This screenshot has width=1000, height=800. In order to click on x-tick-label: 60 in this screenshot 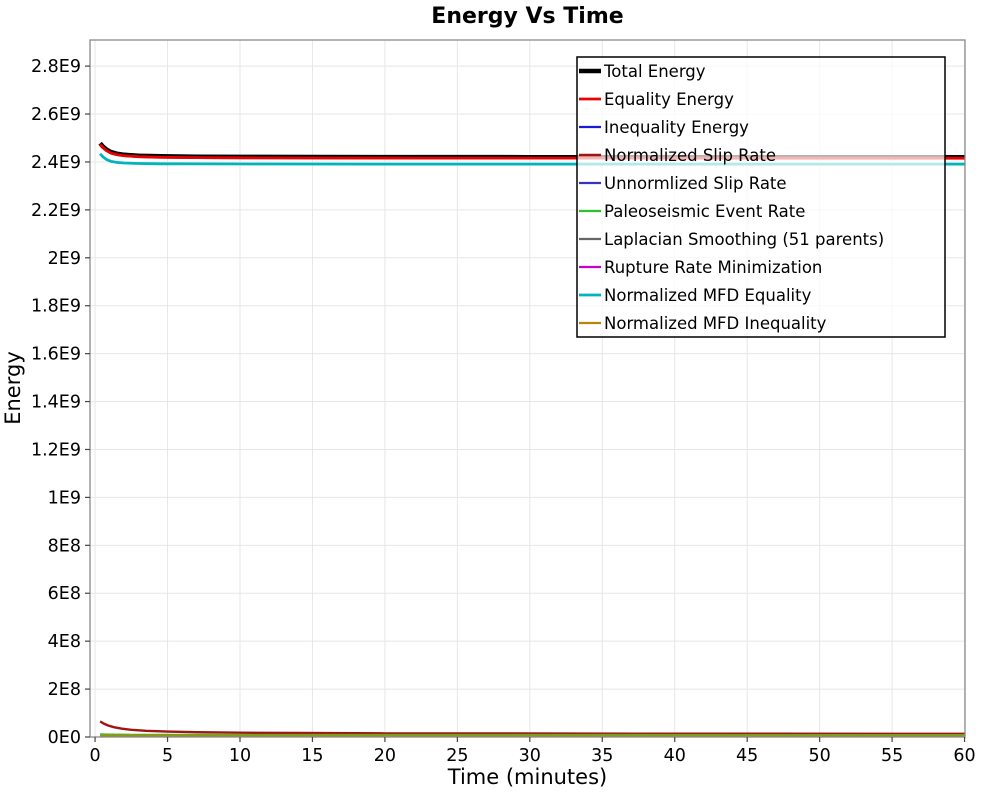, I will do `click(964, 756)`.